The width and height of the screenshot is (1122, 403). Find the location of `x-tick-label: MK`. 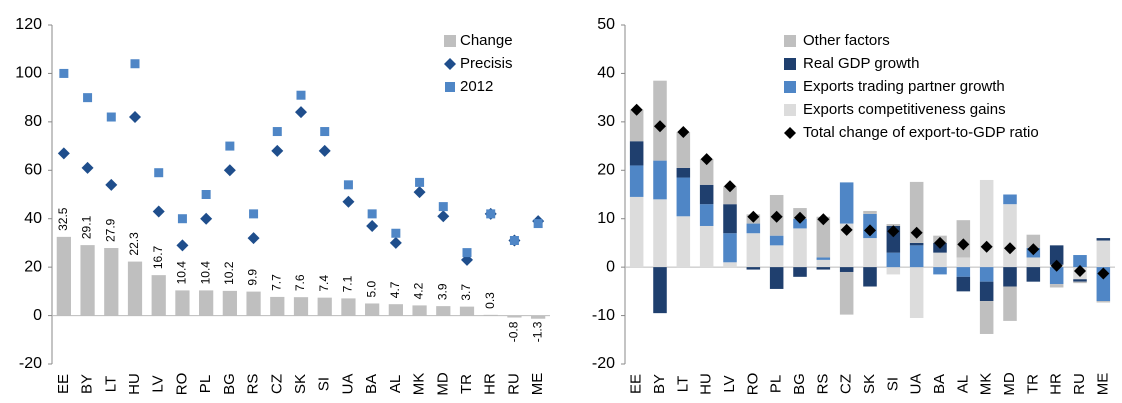

x-tick-label: MK is located at coordinates (986, 384).